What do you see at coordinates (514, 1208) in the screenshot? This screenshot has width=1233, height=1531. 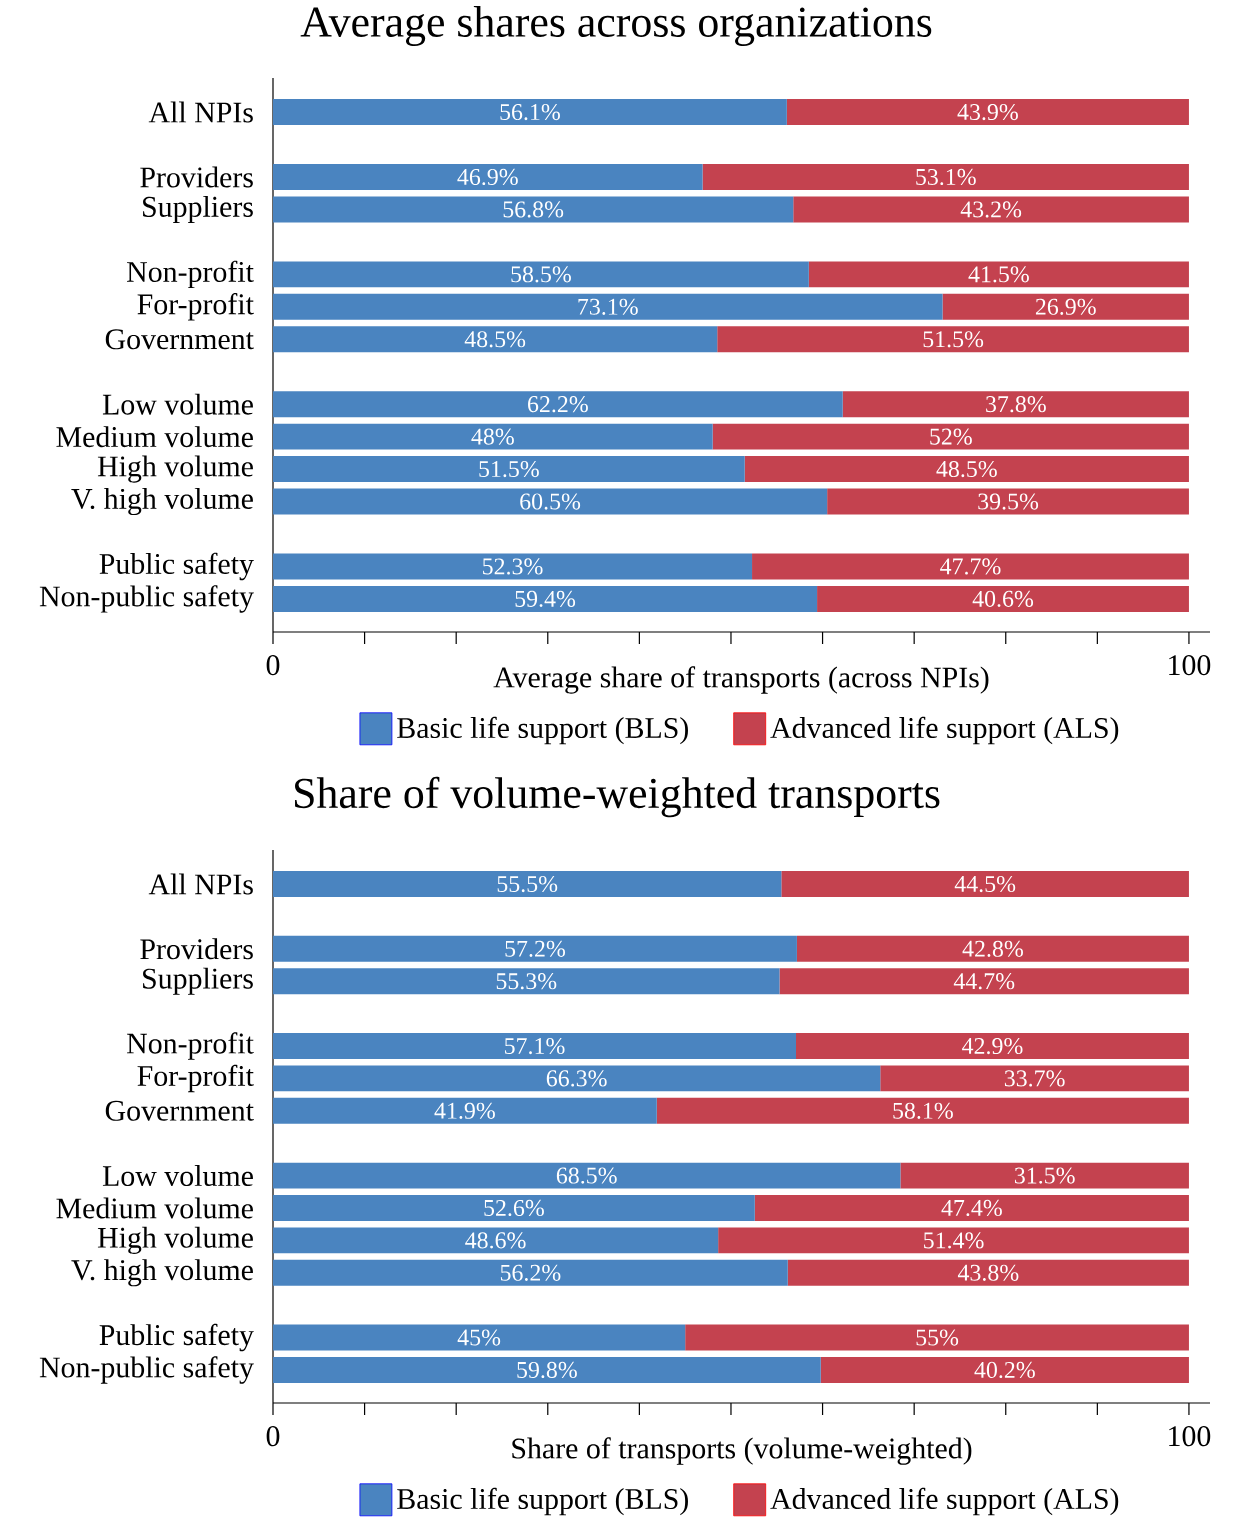 I see `data-label: 52.6%` at bounding box center [514, 1208].